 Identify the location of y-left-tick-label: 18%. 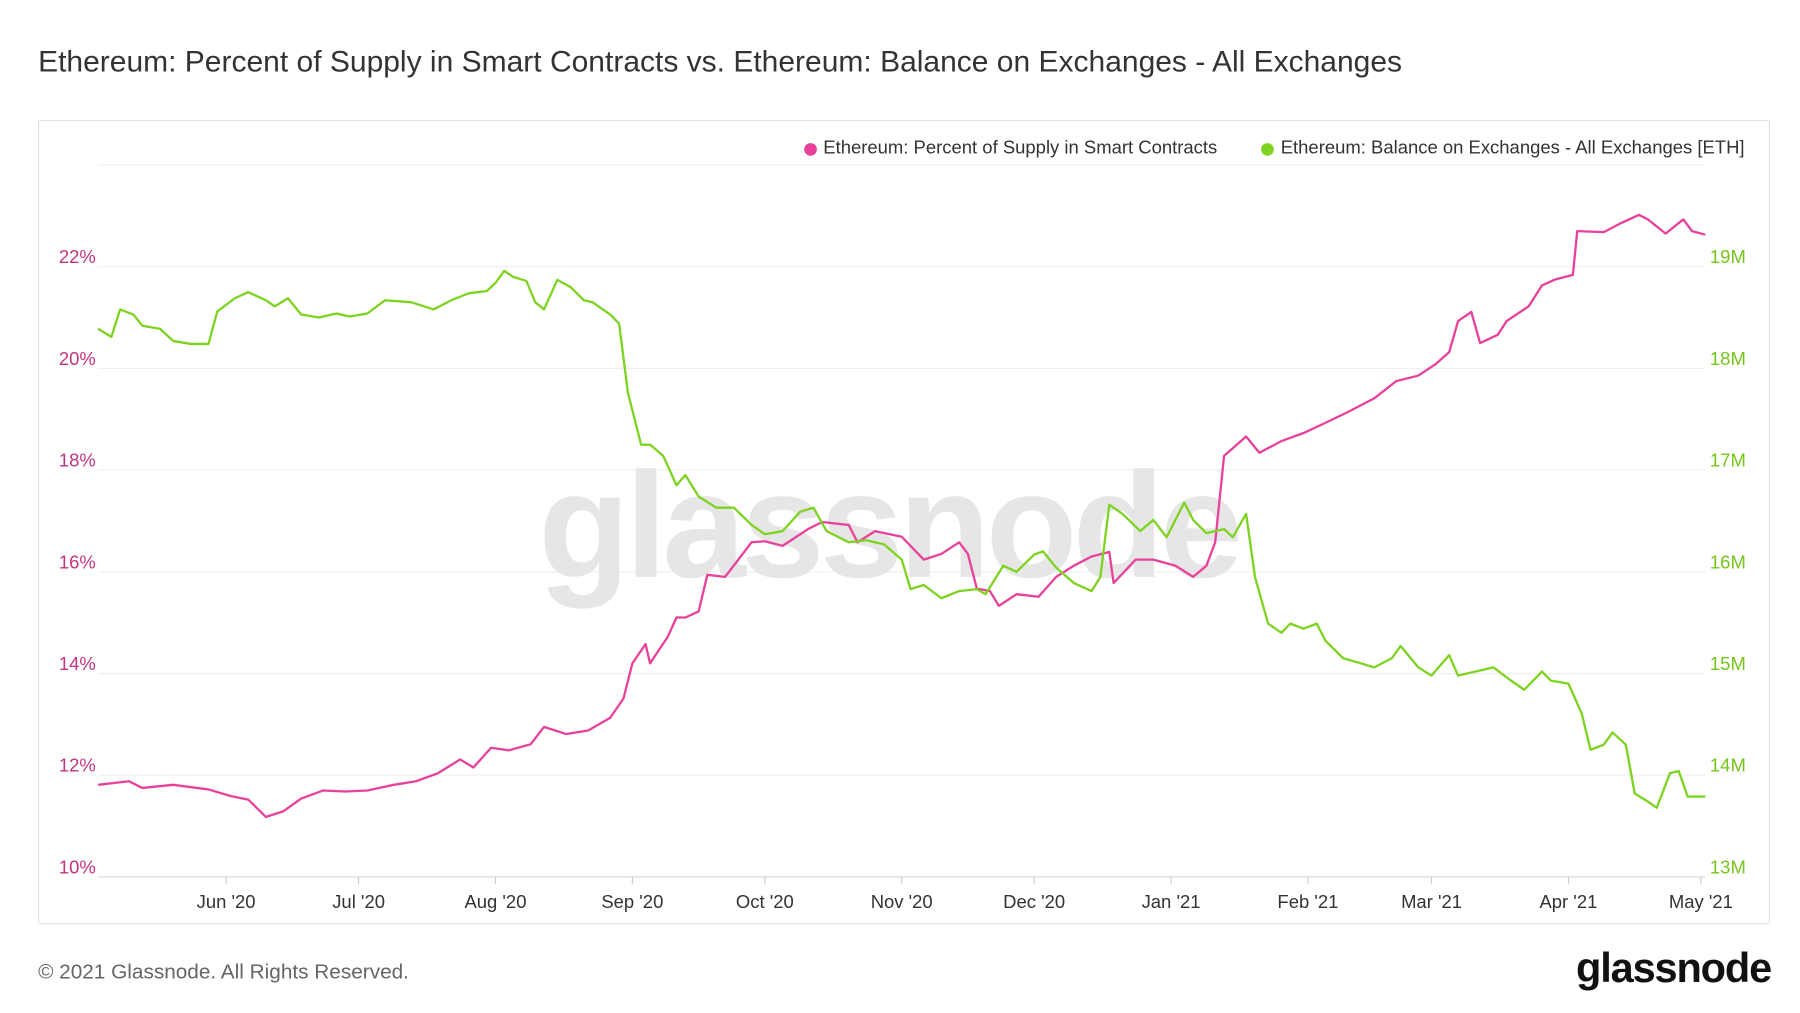
(77, 460).